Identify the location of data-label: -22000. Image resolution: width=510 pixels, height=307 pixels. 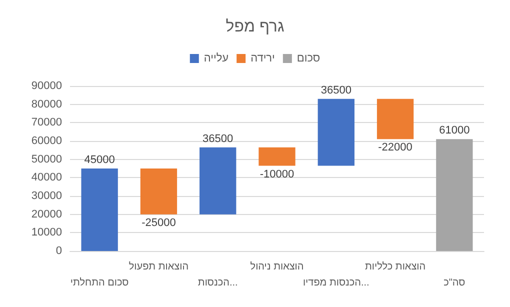
(395, 148).